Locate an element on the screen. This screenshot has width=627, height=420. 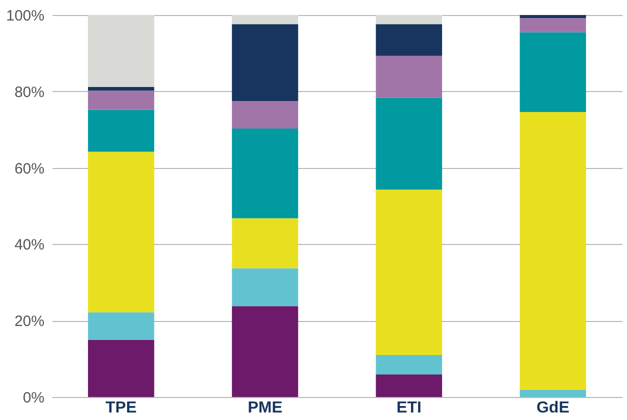
y-tick-label: 60% is located at coordinates (29, 169).